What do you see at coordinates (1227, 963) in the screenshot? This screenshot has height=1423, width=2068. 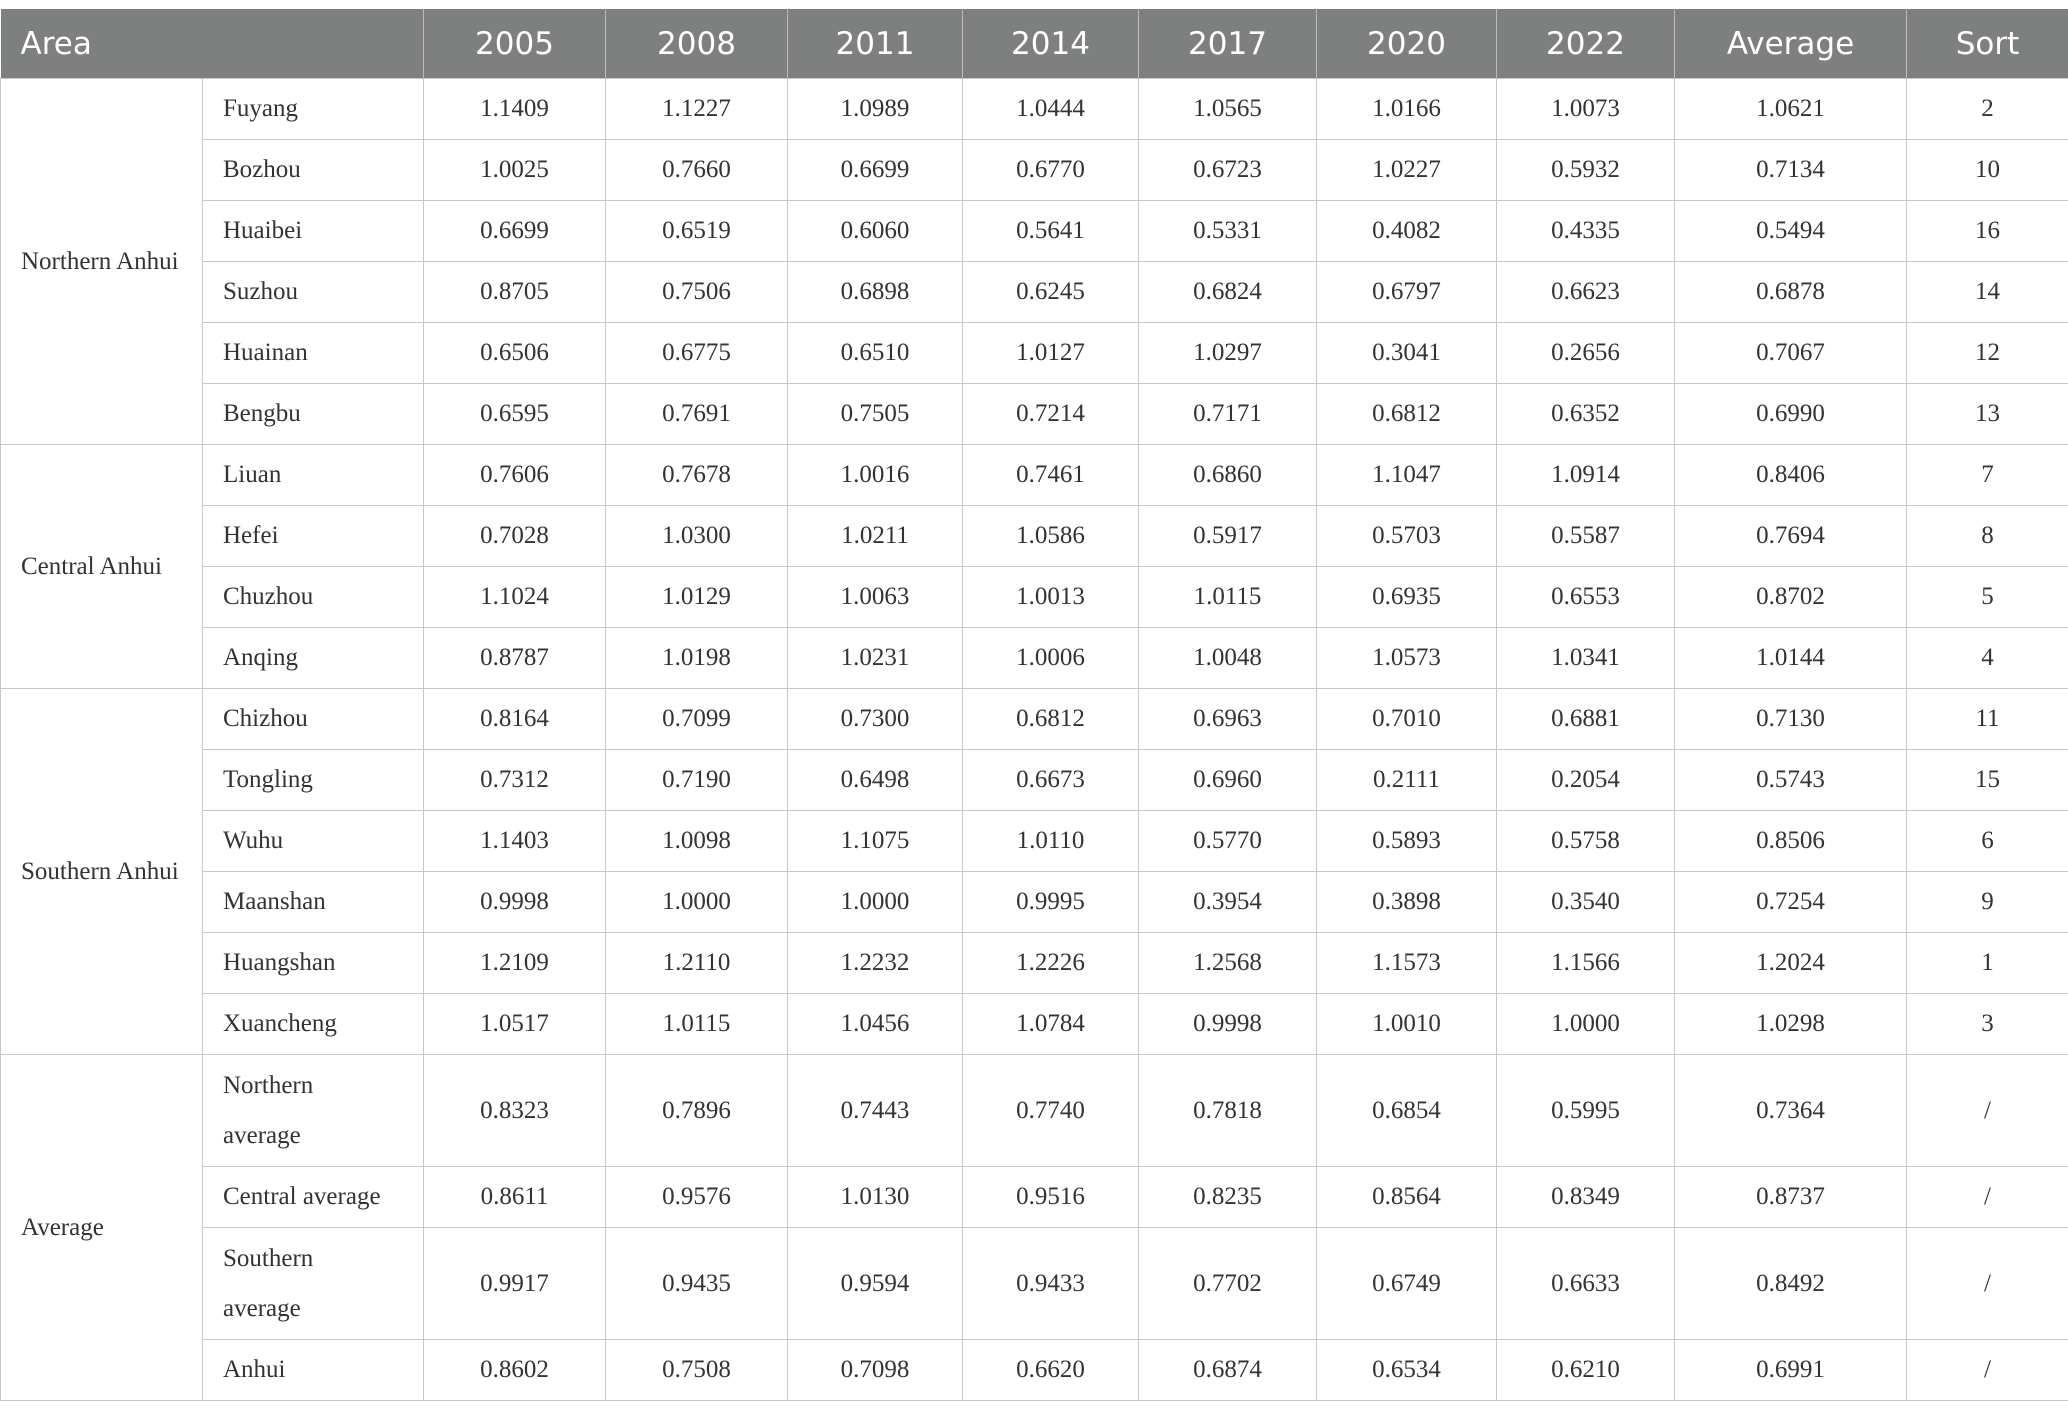 I see `value-cell: 1.2568` at bounding box center [1227, 963].